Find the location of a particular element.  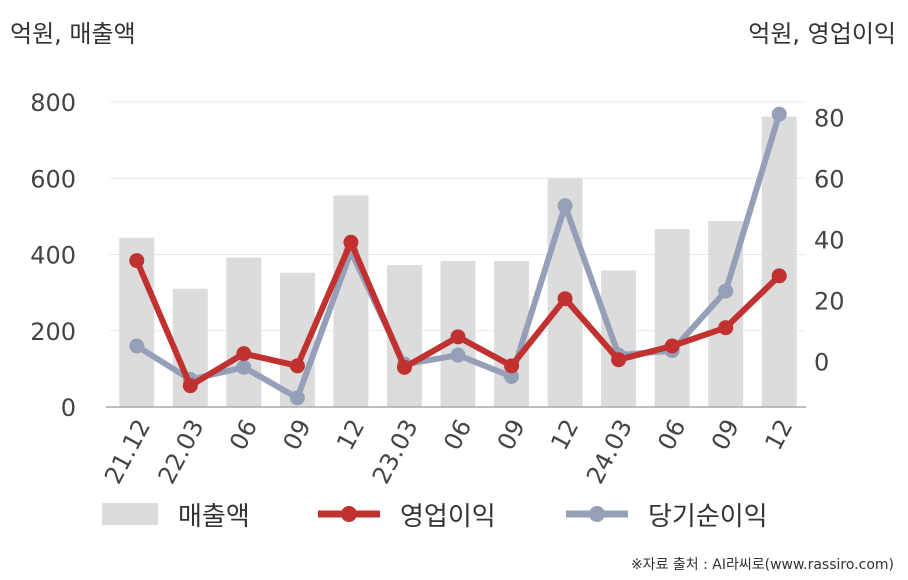

left-axis-unit: 억원, 매출액 is located at coordinates (73, 34).